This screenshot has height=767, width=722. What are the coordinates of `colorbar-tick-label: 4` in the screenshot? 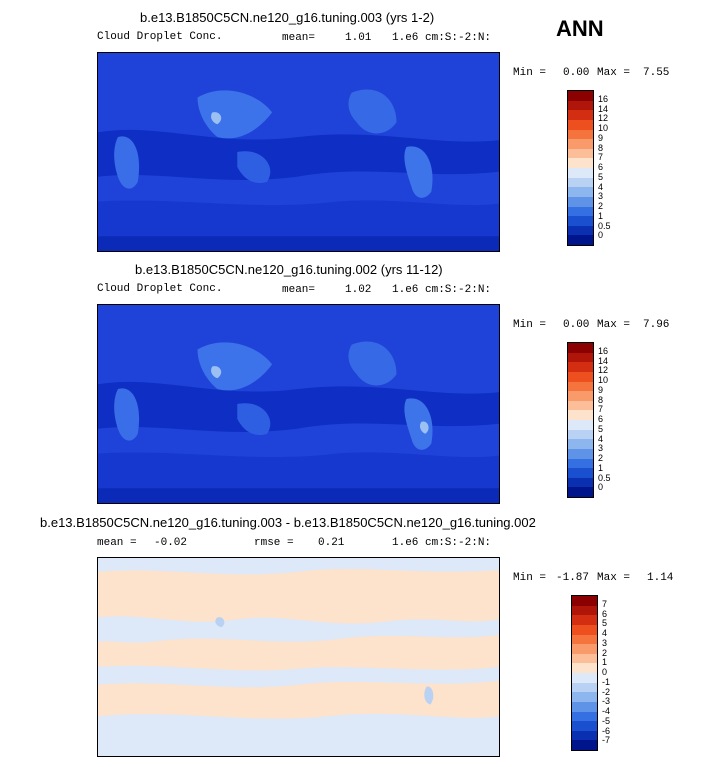 It's located at (601, 186).